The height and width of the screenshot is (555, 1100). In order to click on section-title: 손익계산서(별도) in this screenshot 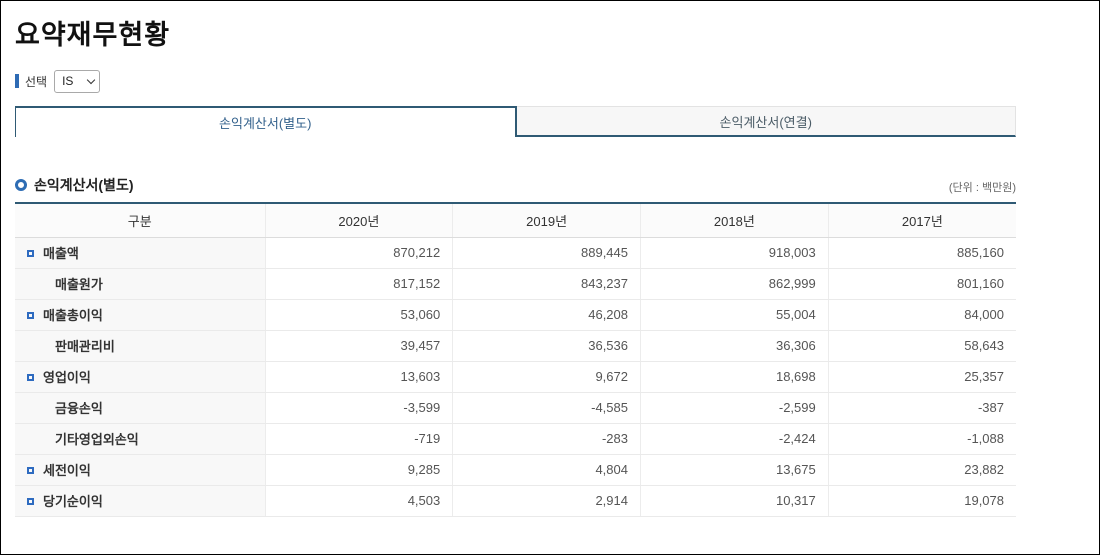, I will do `click(84, 185)`.